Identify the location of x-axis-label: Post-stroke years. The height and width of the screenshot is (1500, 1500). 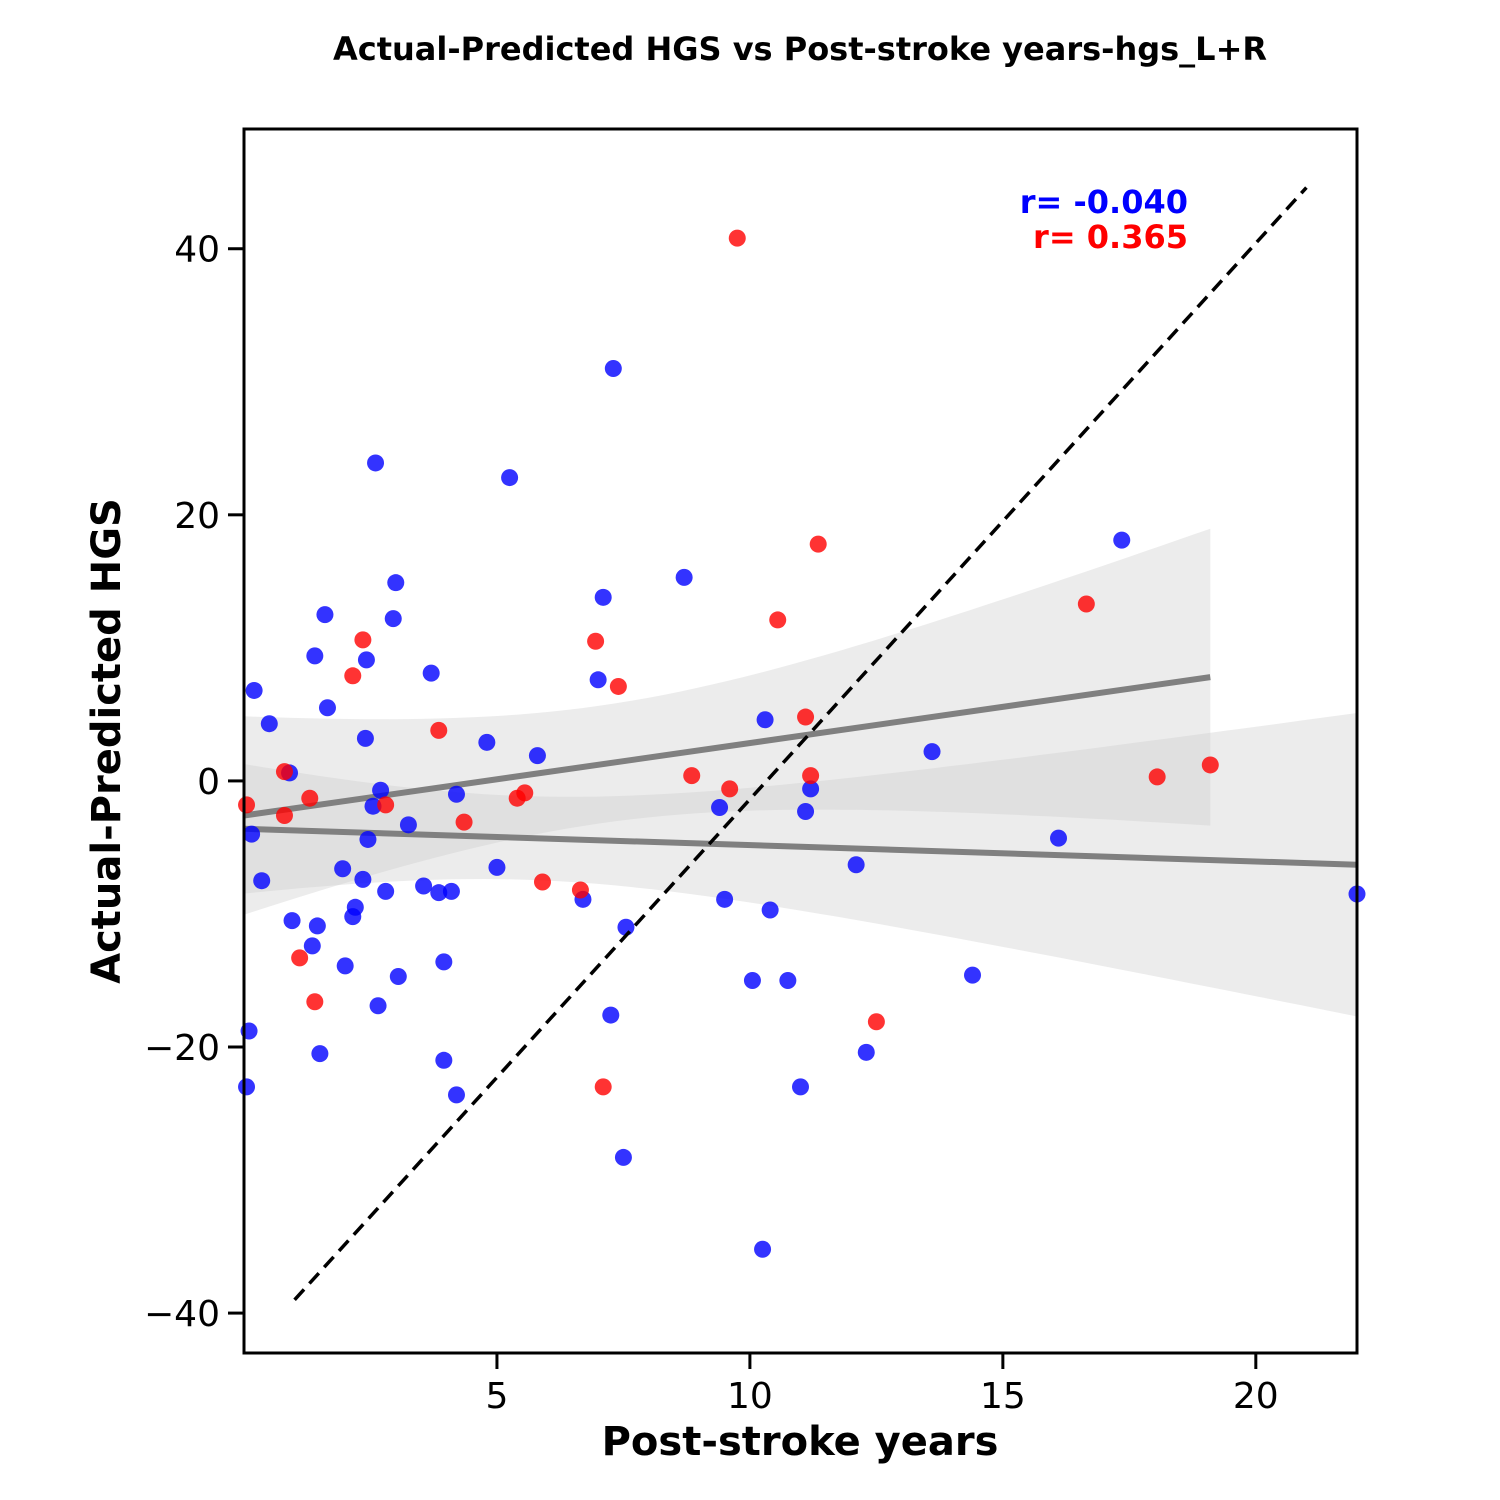
(800, 1442).